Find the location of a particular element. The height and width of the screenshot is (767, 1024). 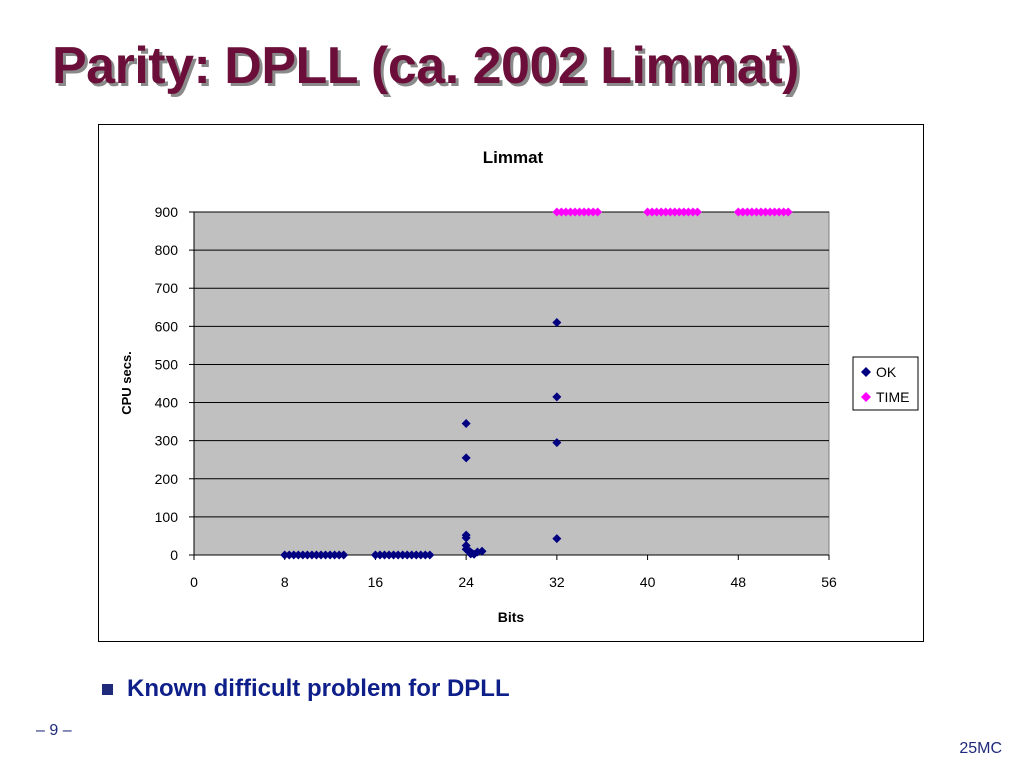

slide-title: Parity: DPLL (ca. 2002 Limmat) is located at coordinates (425, 66).